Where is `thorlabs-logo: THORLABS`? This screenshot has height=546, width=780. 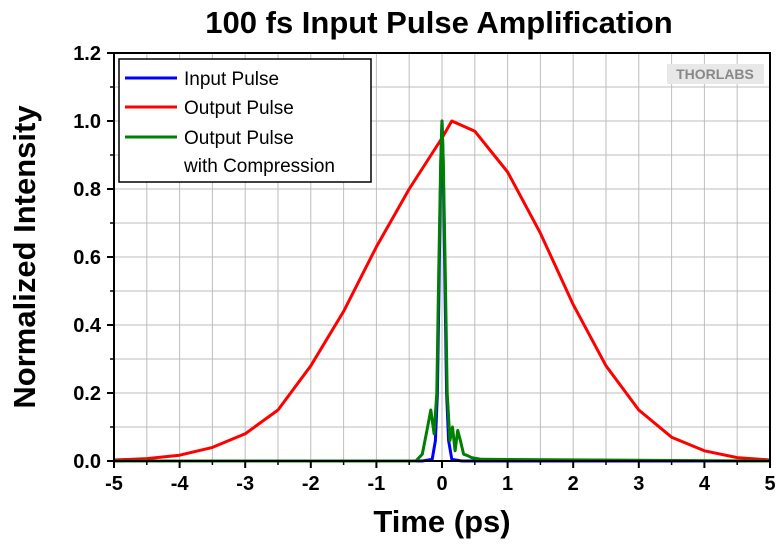
thorlabs-logo: THORLABS is located at coordinates (715, 74).